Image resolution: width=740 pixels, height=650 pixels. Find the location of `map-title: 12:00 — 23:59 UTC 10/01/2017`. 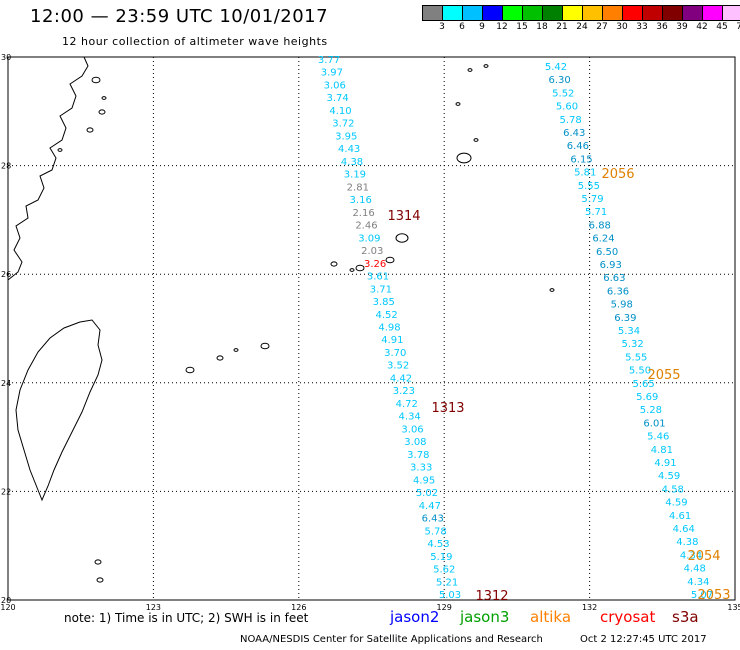

map-title: 12:00 — 23:59 UTC 10/01/2017 is located at coordinates (179, 16).